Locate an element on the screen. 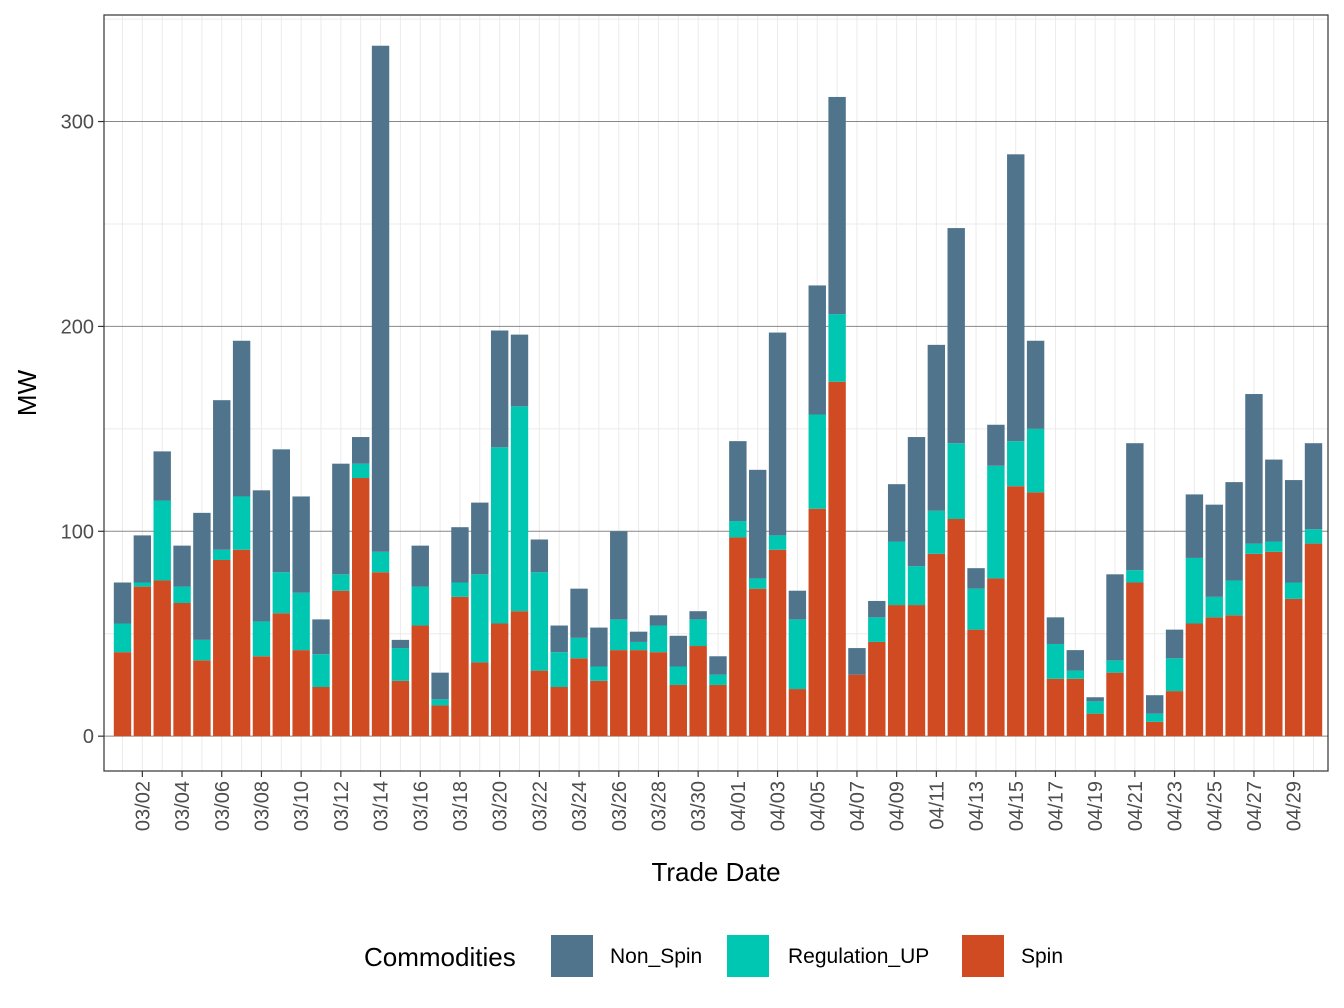  x-tick-label: 04/11 is located at coordinates (937, 805).